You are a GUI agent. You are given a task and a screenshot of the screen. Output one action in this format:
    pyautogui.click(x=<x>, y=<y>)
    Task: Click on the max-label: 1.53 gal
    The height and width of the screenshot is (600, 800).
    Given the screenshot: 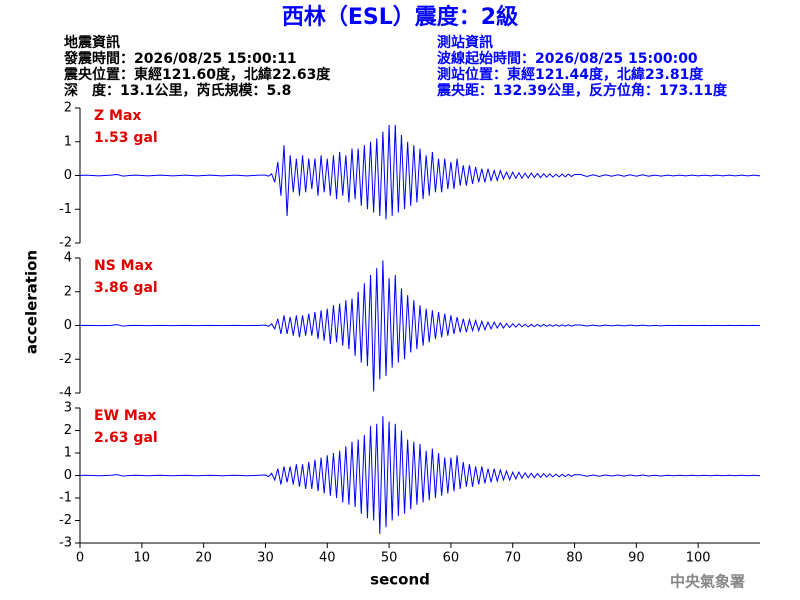 What is the action you would take?
    pyautogui.click(x=126, y=138)
    